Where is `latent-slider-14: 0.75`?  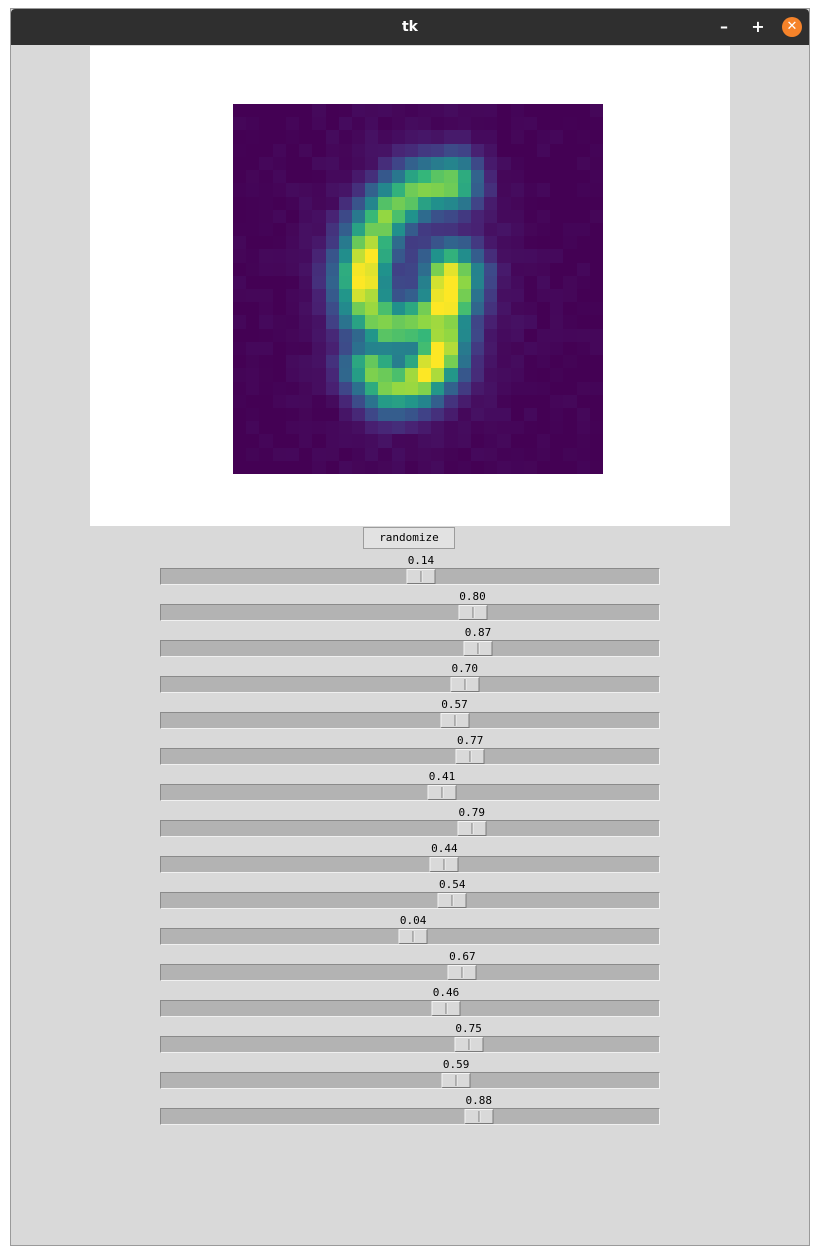
latent-slider-14: 0.75 is located at coordinates (410, 1040).